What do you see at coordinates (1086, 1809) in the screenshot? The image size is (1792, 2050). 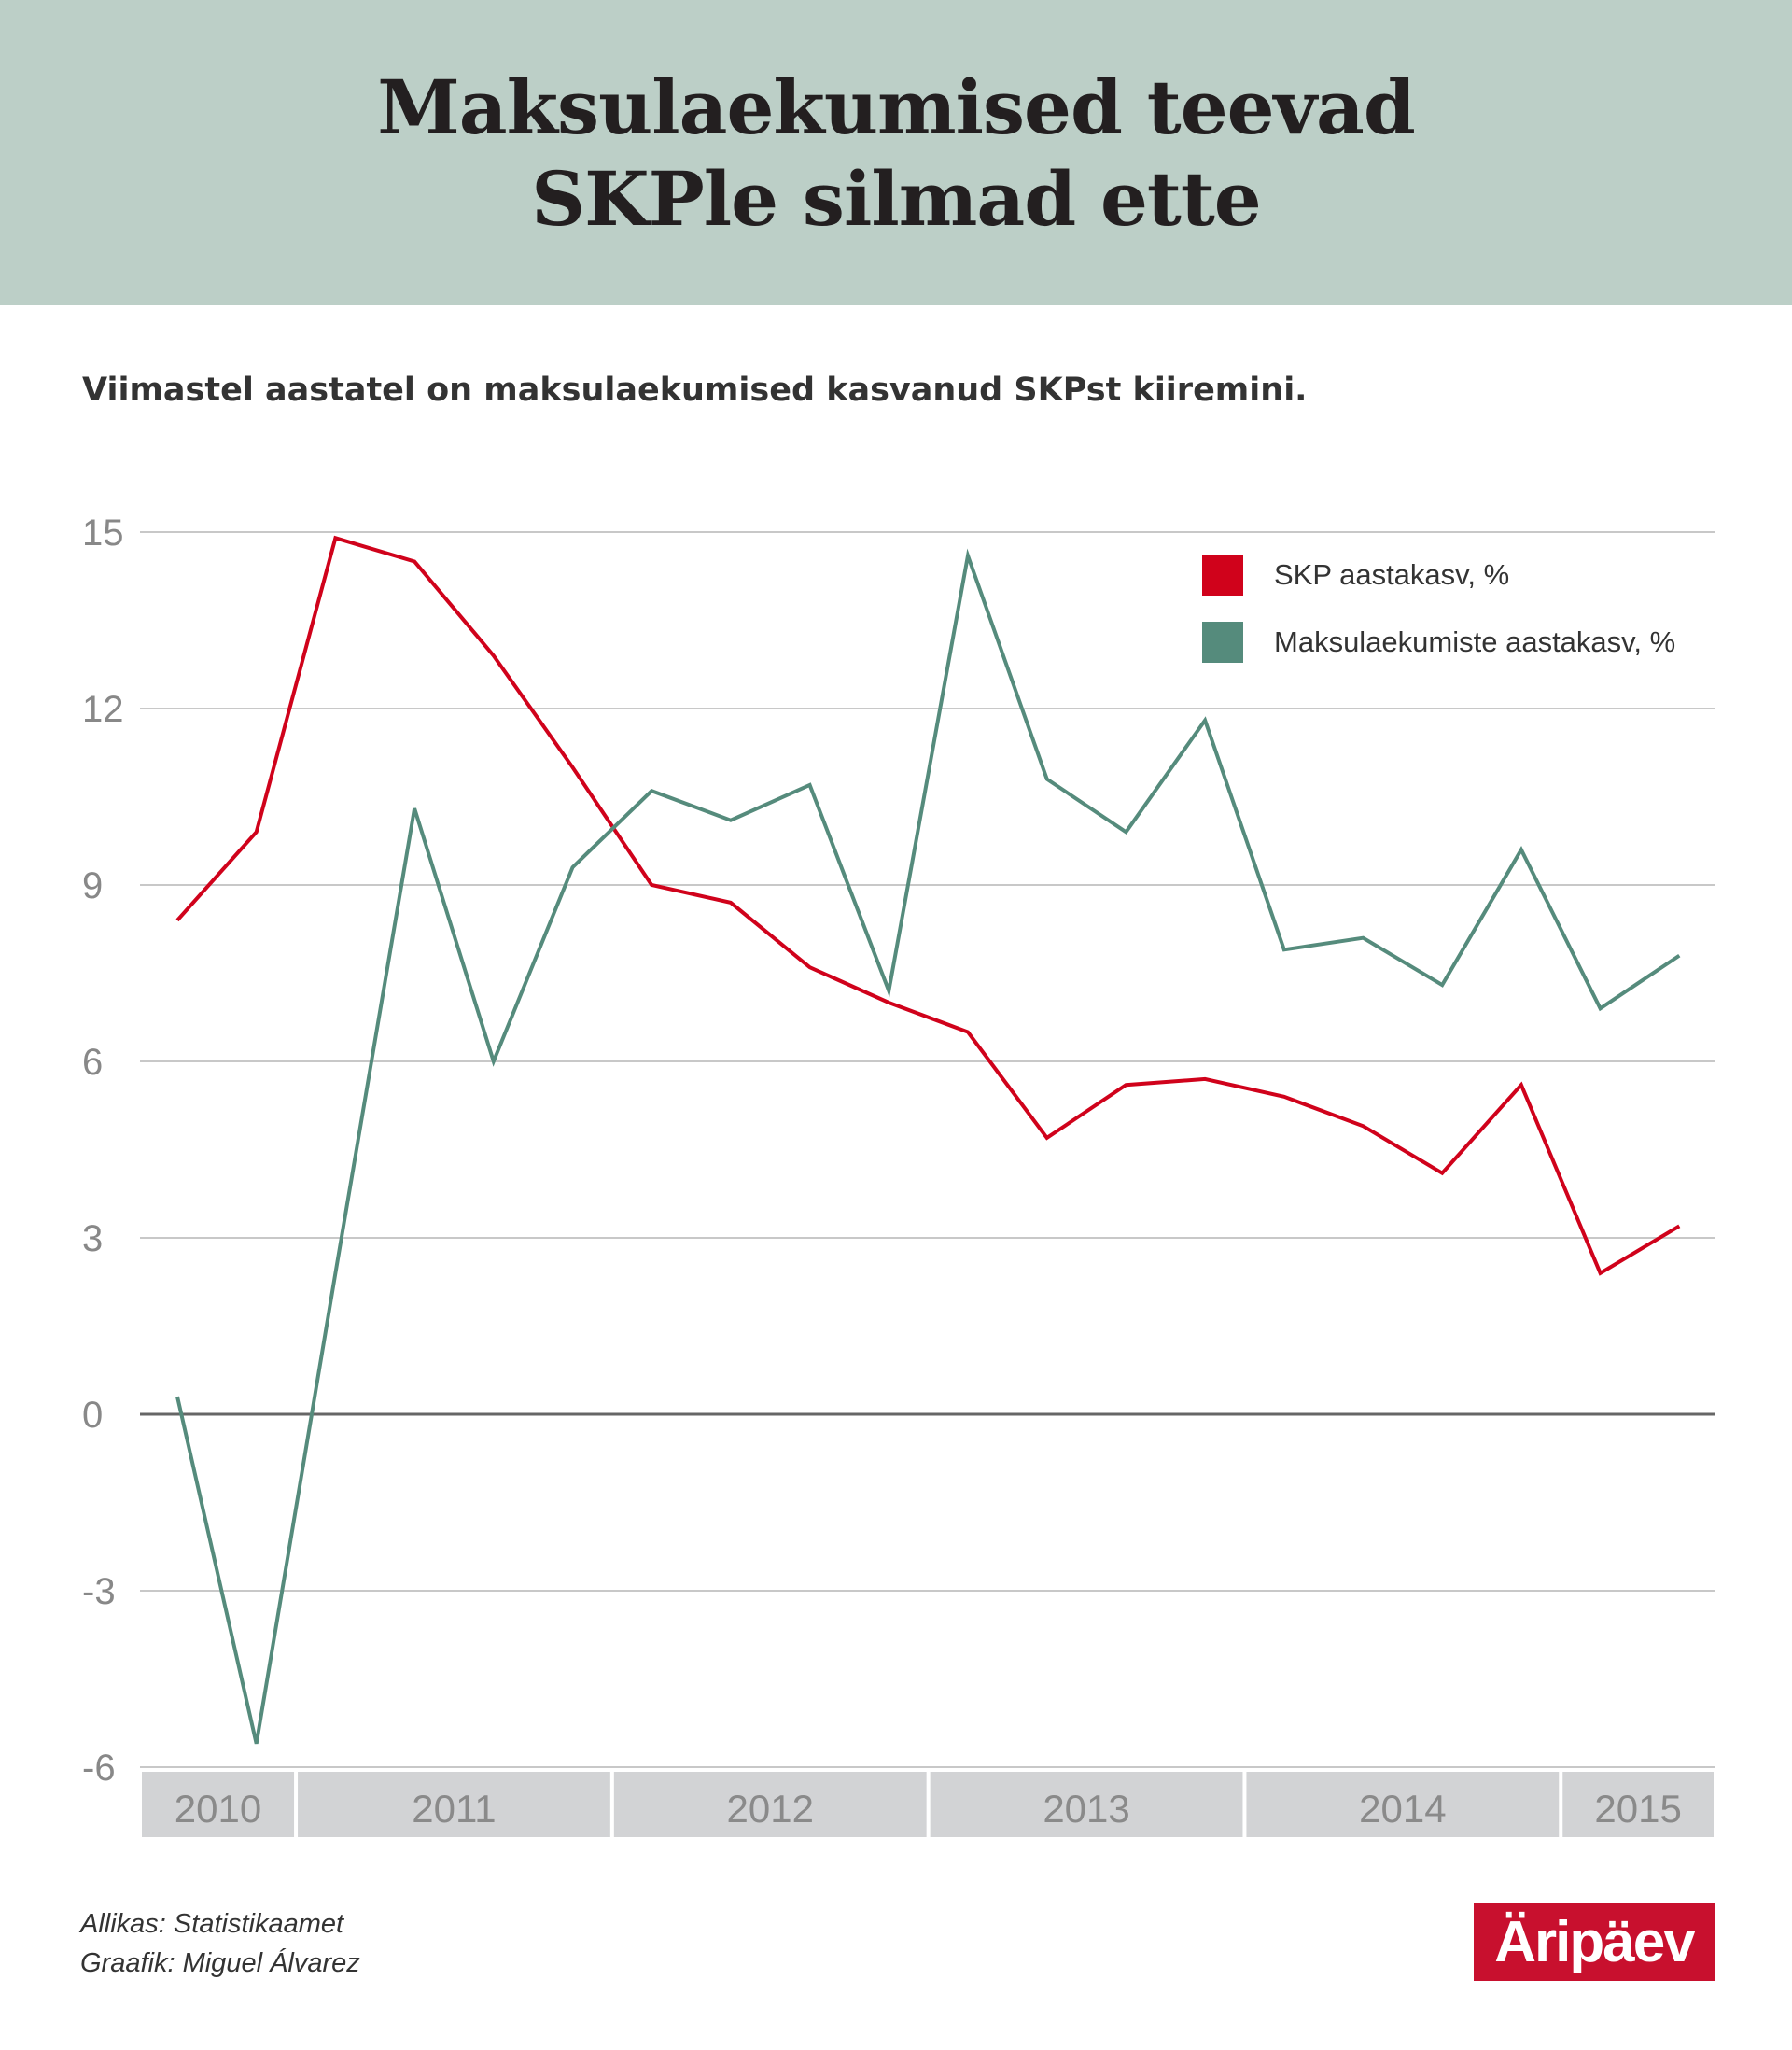 I see `x-tick-label: 2013` at bounding box center [1086, 1809].